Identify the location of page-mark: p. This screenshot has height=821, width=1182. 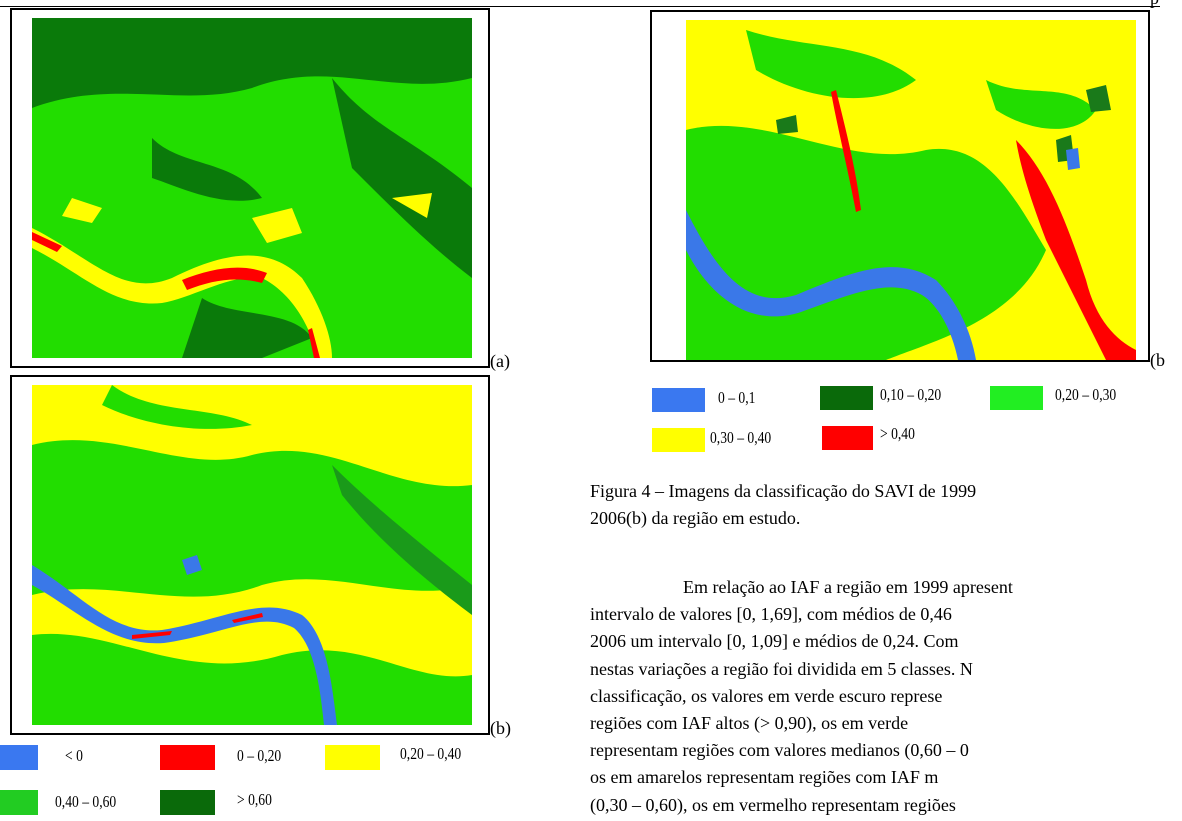
(1154, 4).